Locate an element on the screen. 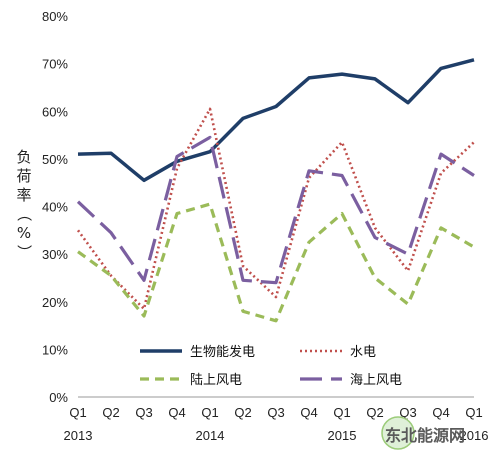 The height and width of the screenshot is (453, 495). y-axis-label-char: 率 is located at coordinates (23, 195).